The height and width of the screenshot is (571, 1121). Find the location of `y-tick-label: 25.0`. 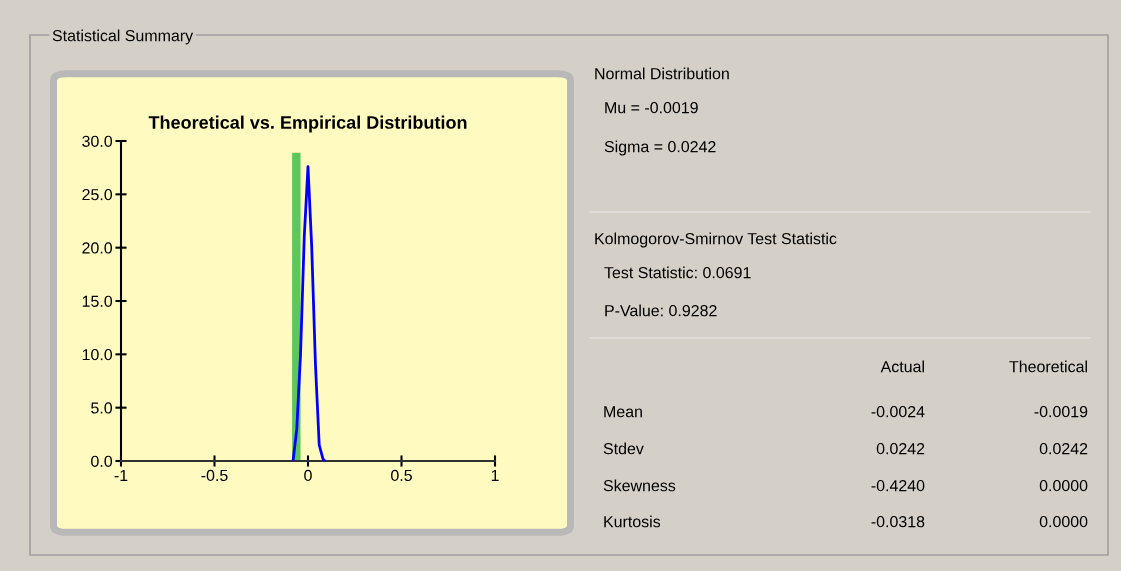

y-tick-label: 25.0 is located at coordinates (97, 194).